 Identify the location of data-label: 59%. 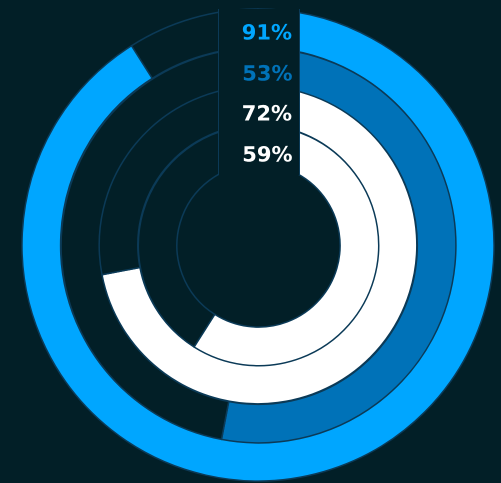
(267, 154).